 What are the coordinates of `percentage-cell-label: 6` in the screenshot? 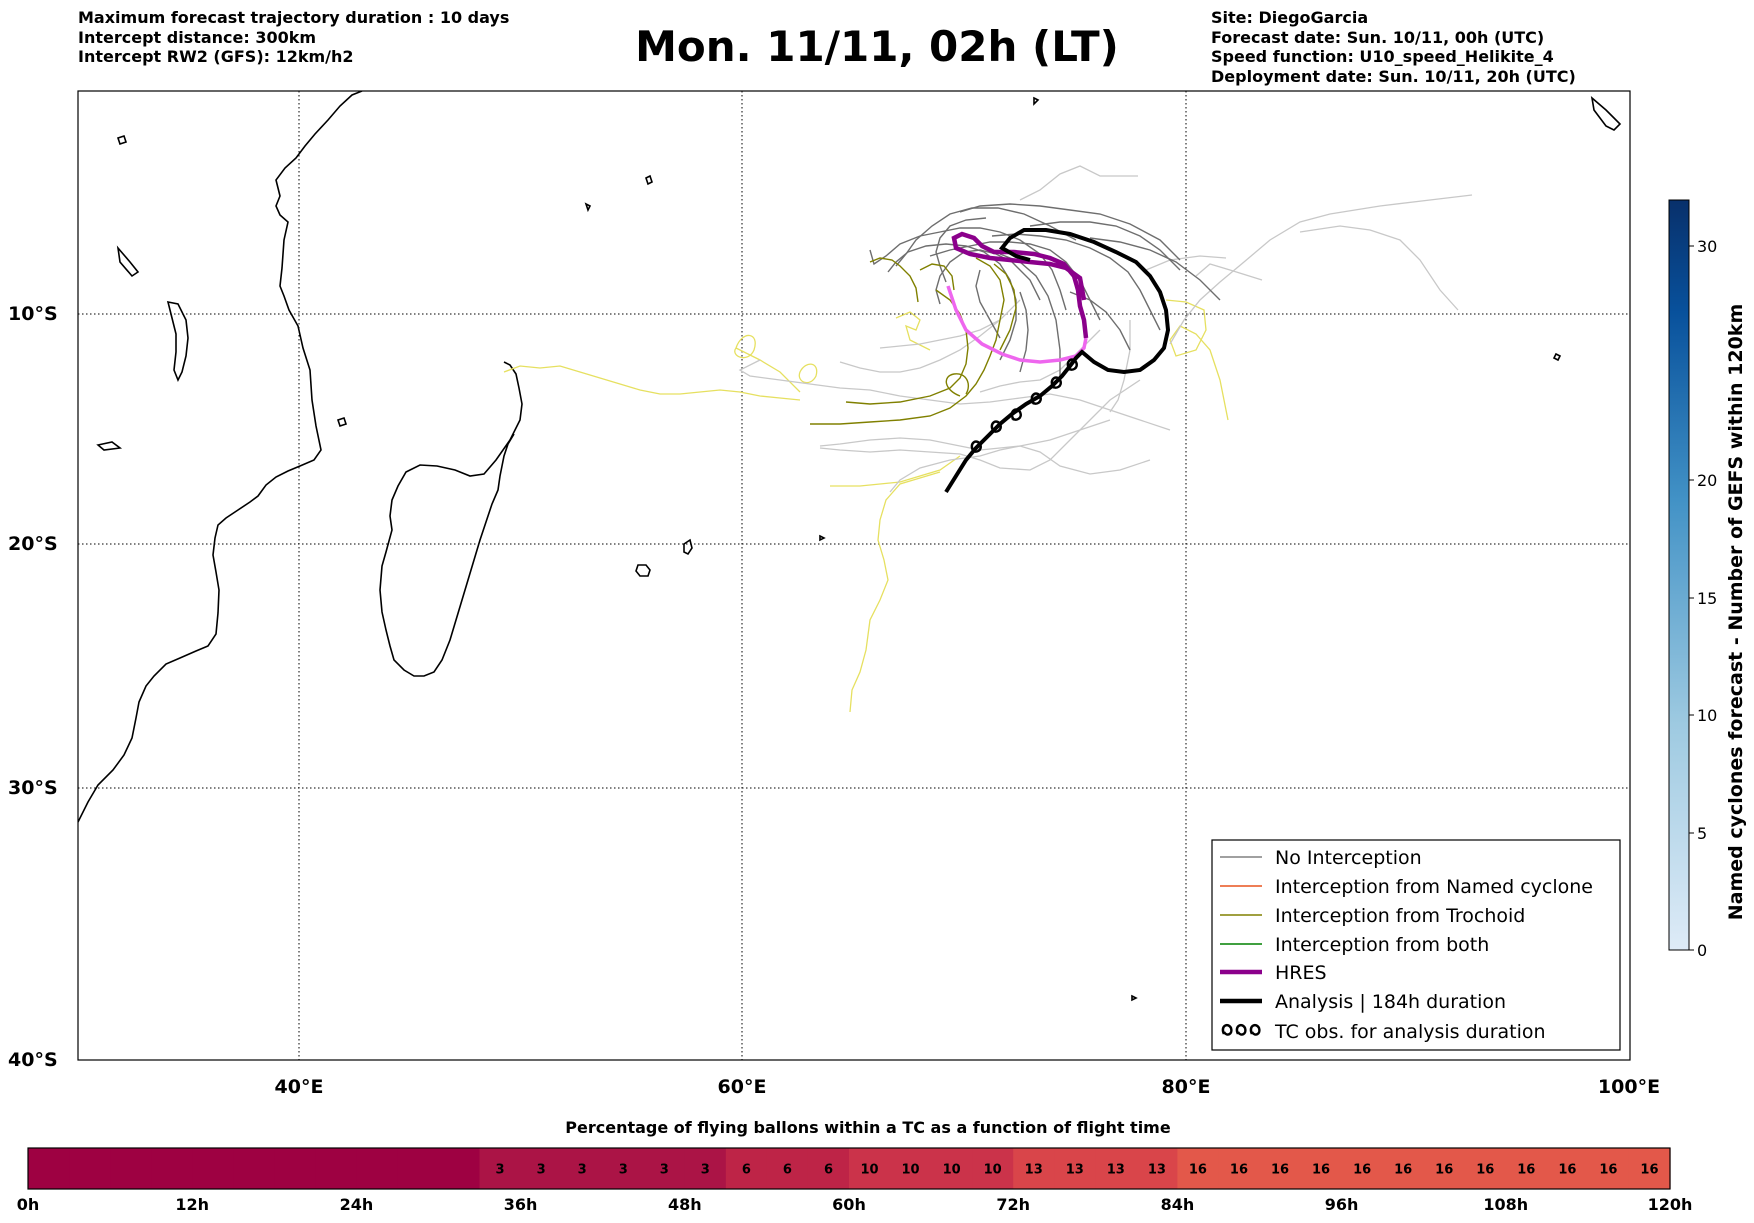 It's located at (746, 1170).